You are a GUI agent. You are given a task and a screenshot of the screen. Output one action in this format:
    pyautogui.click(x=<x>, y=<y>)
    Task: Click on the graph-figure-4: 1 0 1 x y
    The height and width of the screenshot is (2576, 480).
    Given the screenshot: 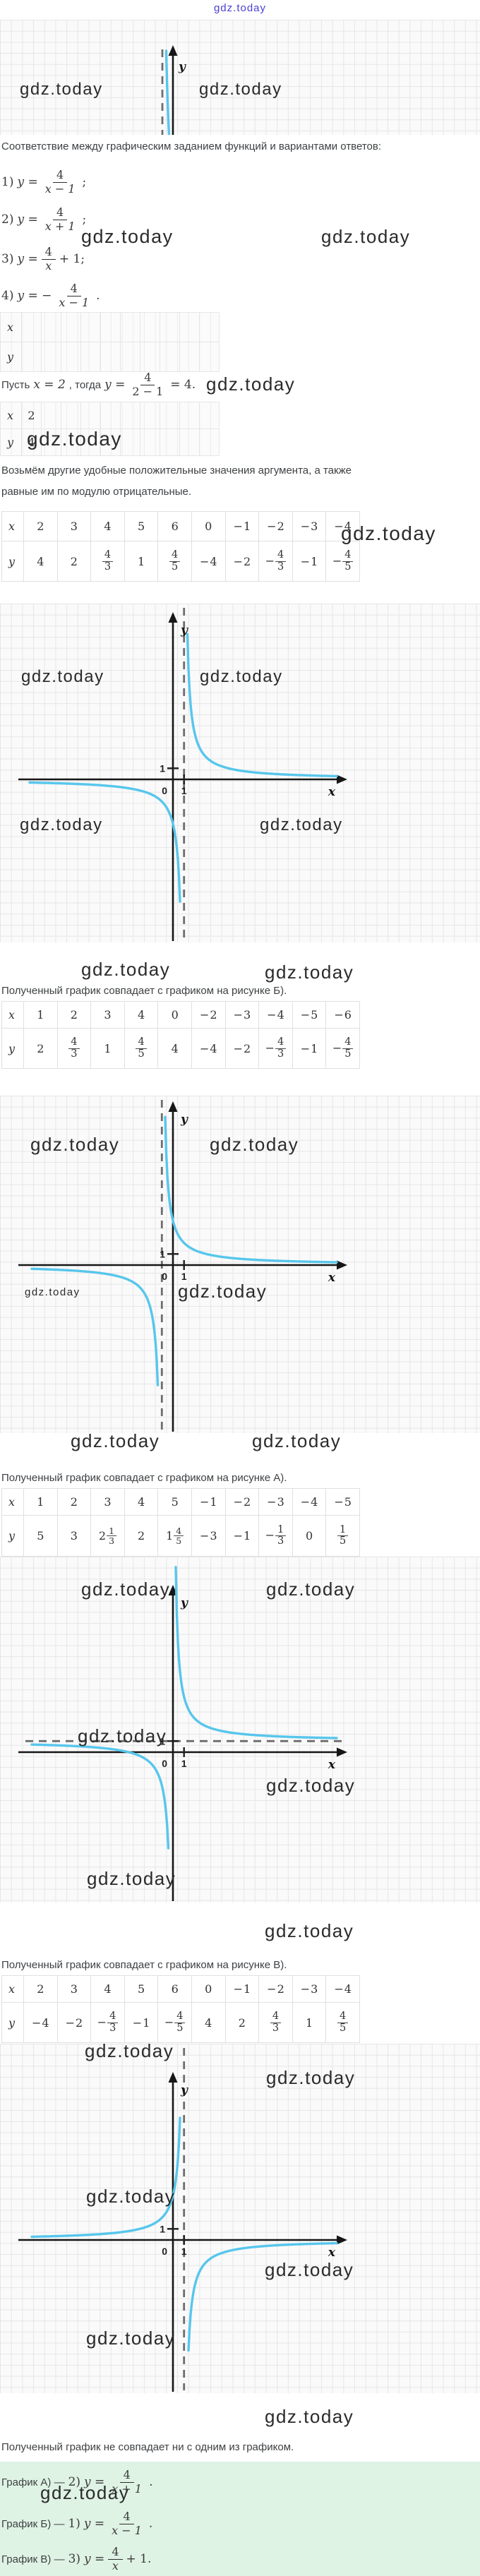 What is the action you would take?
    pyautogui.click(x=240, y=2218)
    